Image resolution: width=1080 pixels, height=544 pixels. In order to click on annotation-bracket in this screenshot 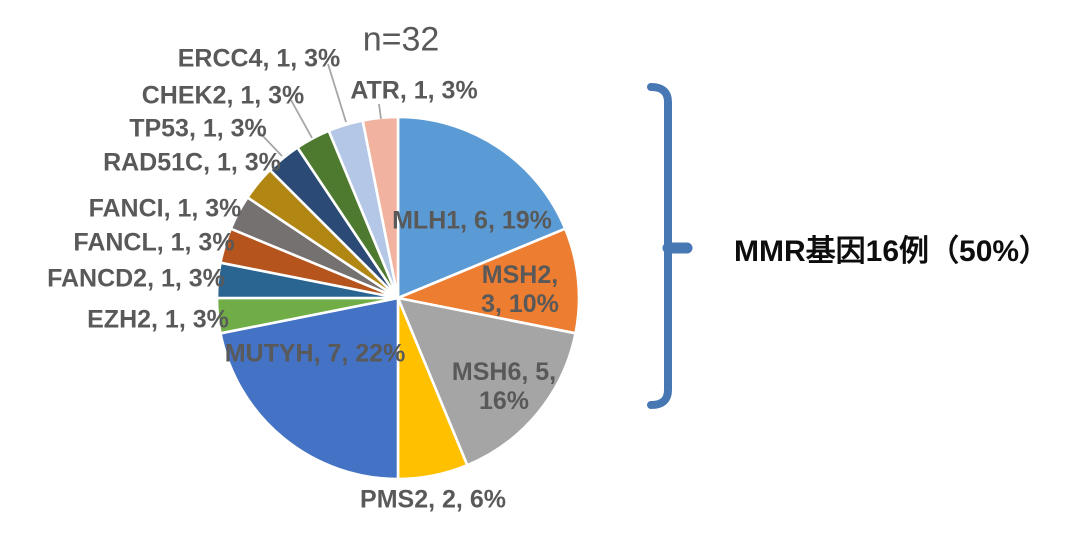, I will do `click(670, 246)`.